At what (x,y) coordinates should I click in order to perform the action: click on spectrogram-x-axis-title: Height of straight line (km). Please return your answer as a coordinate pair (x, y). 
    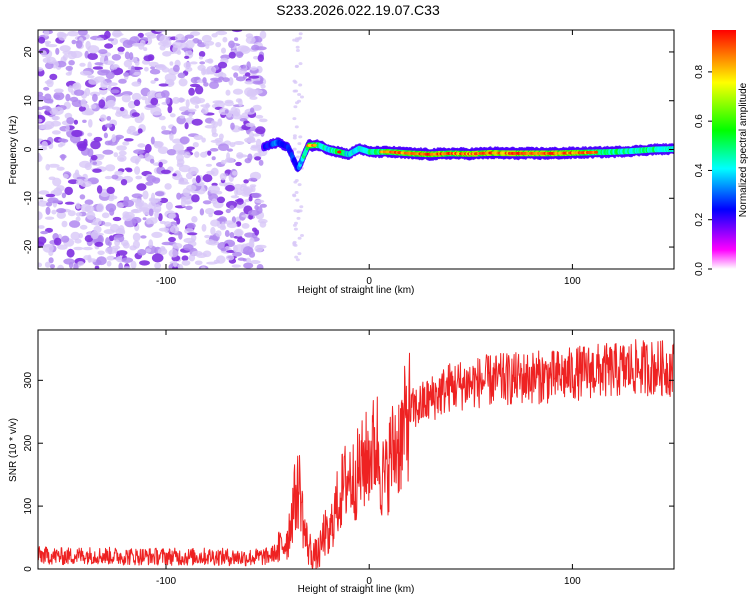
    Looking at the image, I should click on (356, 290).